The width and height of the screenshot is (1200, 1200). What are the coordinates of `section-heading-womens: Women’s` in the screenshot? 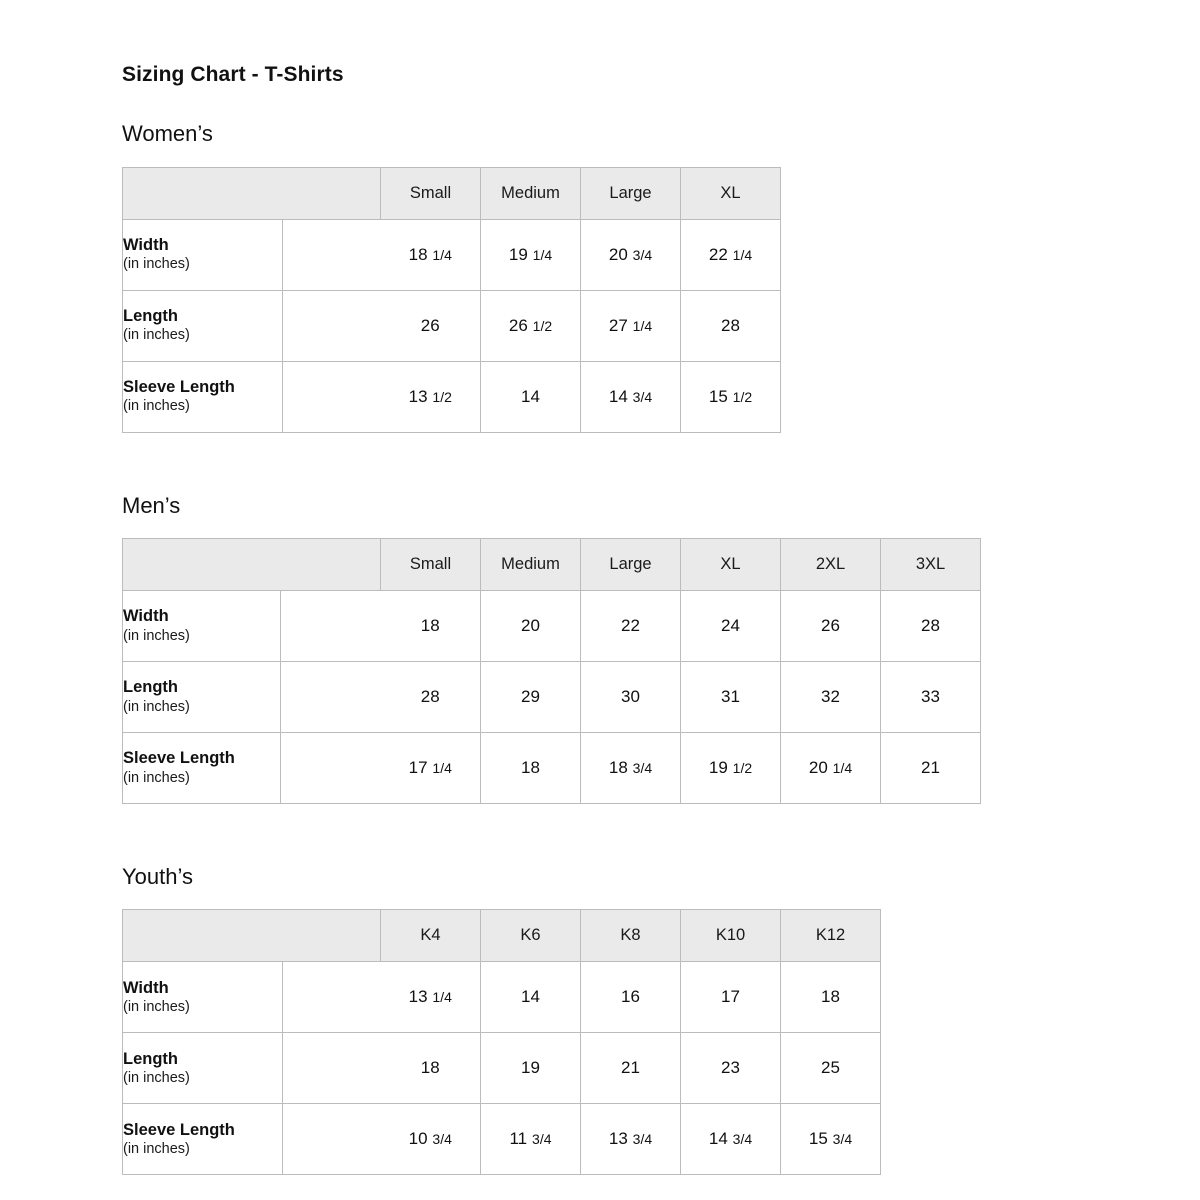 It's located at (167, 134).